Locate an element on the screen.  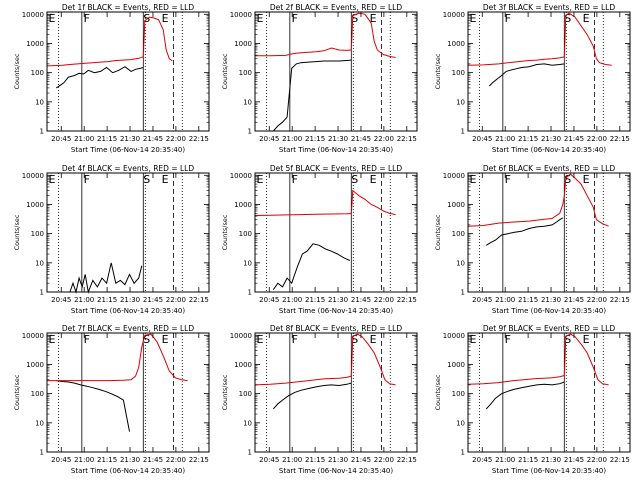
chart-title: Det 3f BLACK = Events, RED = LLD is located at coordinates (549, 7).